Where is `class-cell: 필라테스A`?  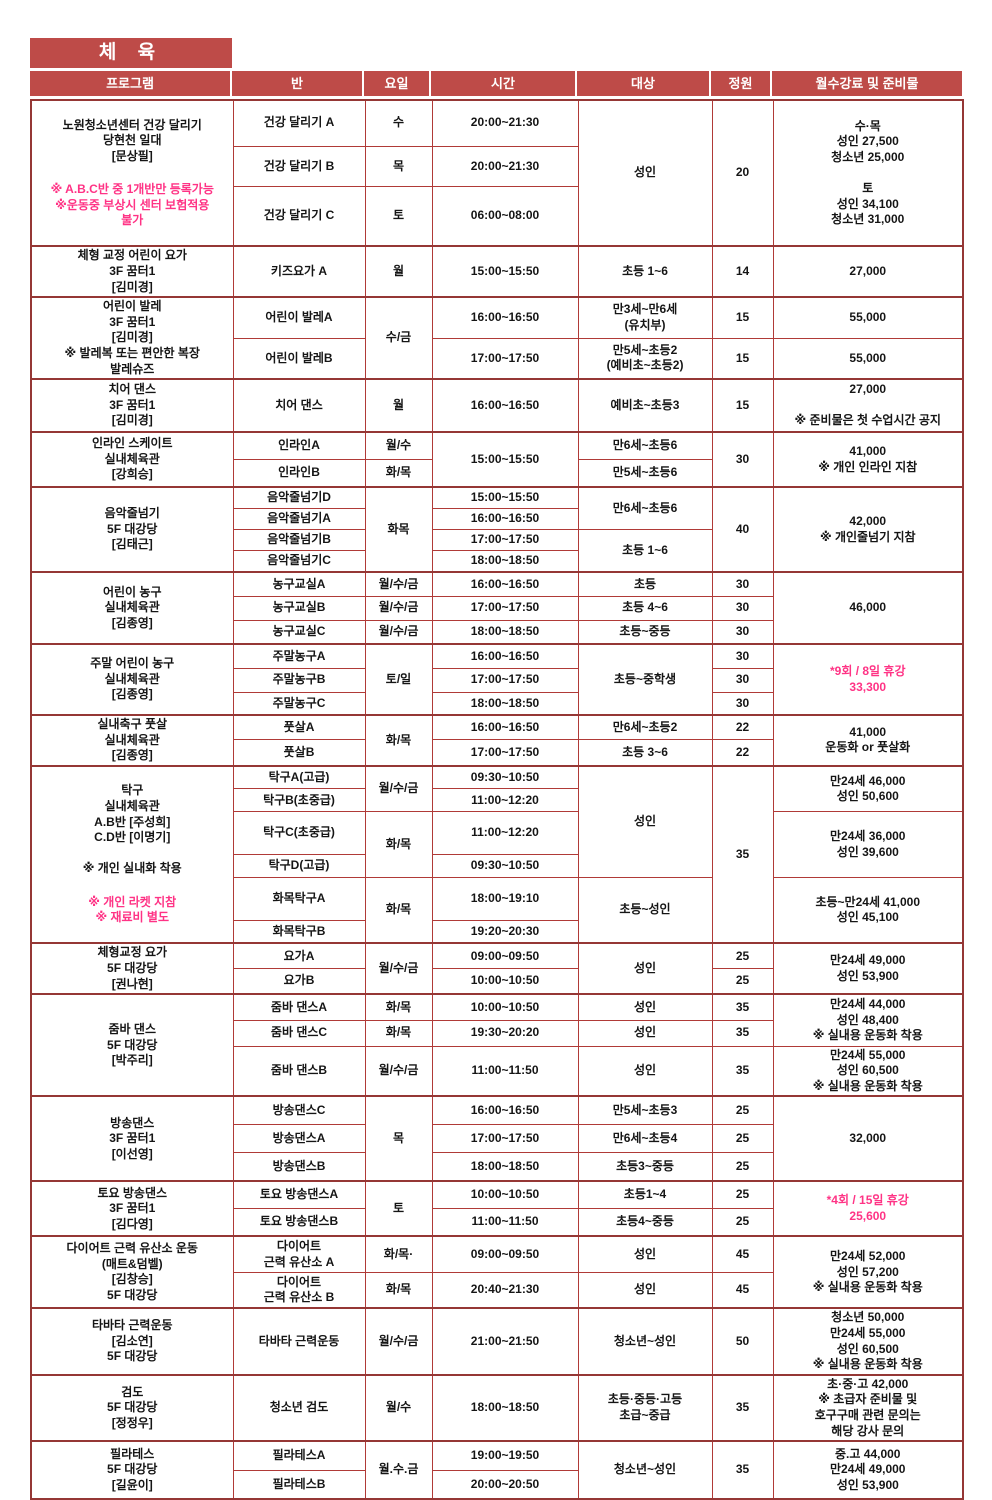 class-cell: 필라테스A is located at coordinates (299, 1455).